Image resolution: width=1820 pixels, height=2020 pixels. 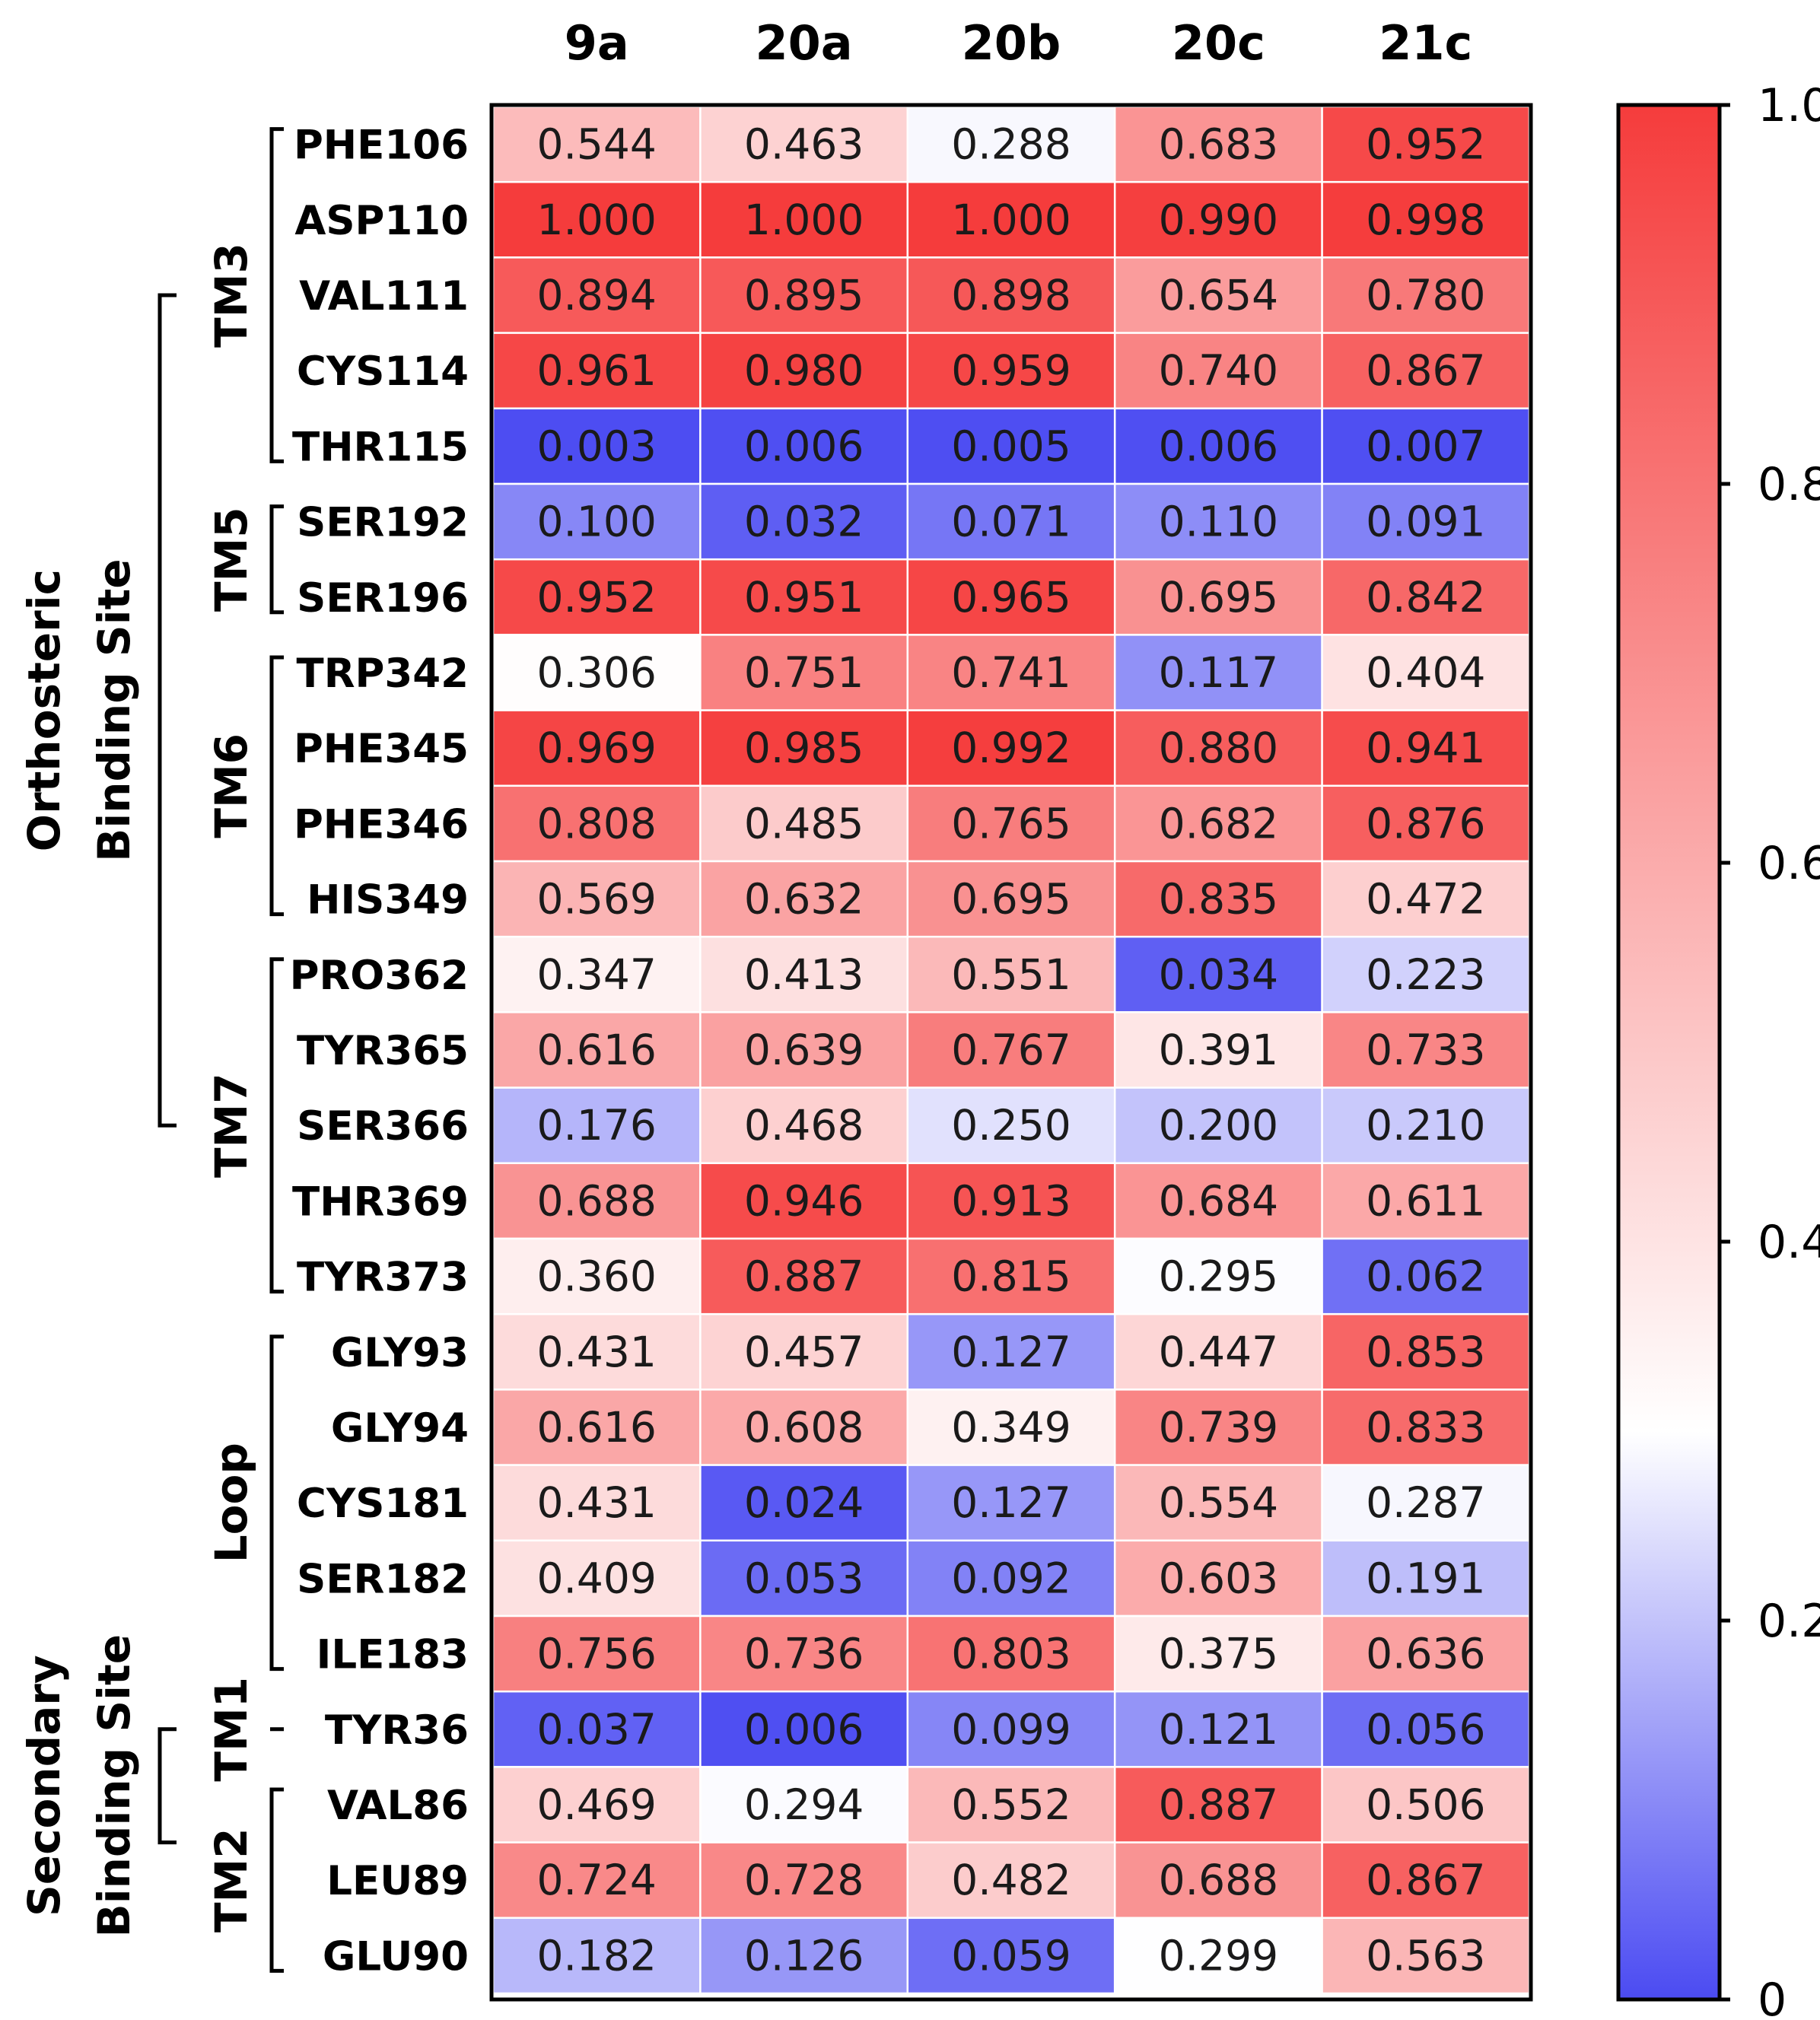 I want to click on group-bracket-tm7, so click(x=276, y=1125).